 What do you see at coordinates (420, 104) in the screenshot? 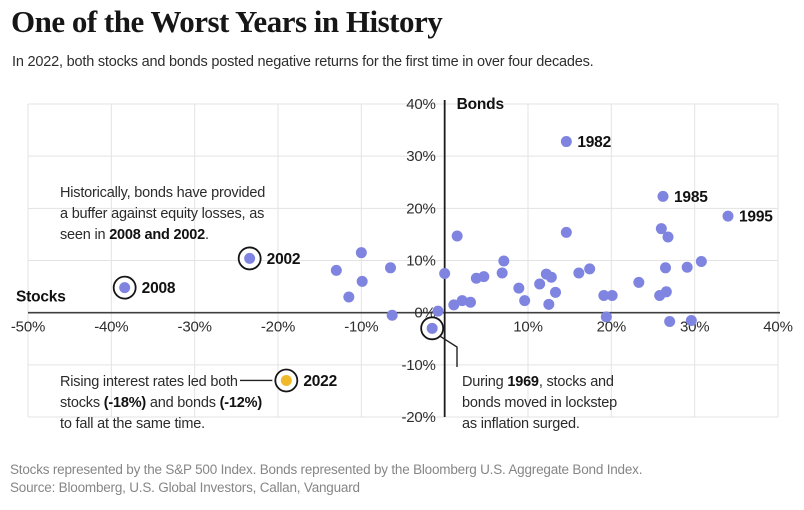
I see `y-tick-label: 40%` at bounding box center [420, 104].